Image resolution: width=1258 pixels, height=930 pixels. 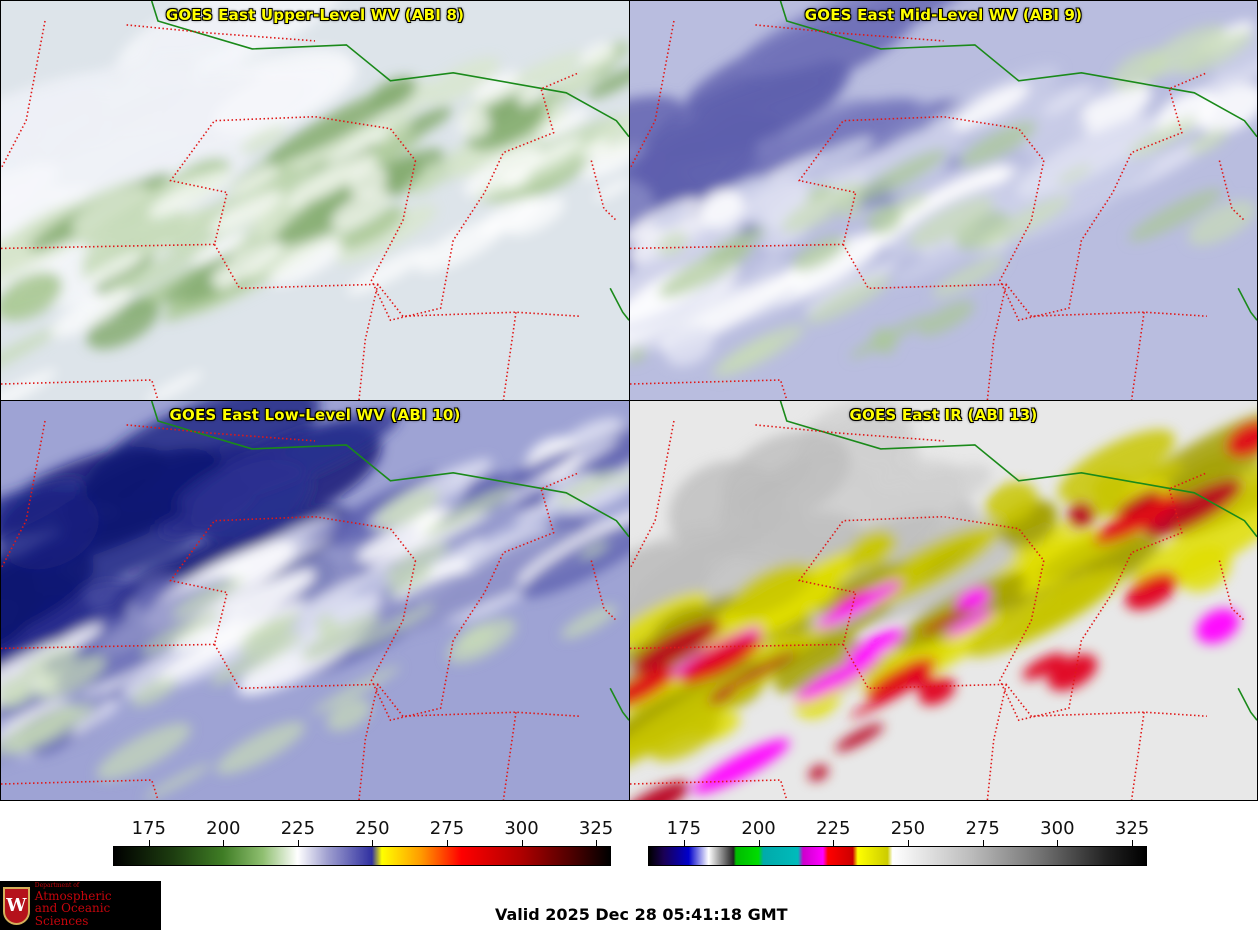 What do you see at coordinates (943, 415) in the screenshot?
I see `panel-title: GOES East IR (ABI 13)` at bounding box center [943, 415].